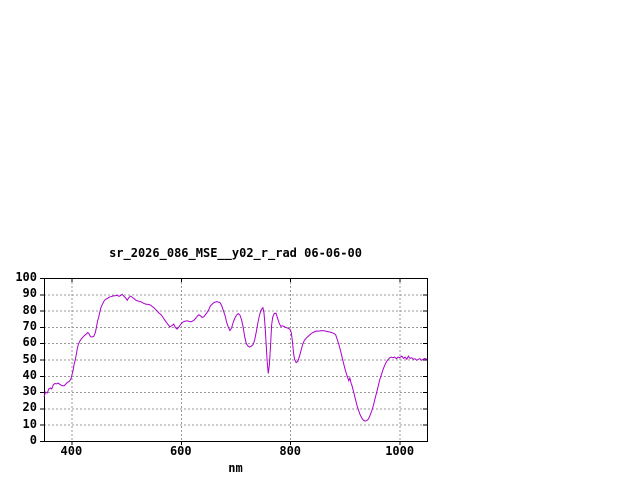 Image resolution: width=640 pixels, height=480 pixels. What do you see at coordinates (29, 293) in the screenshot?
I see `y-tick-label: 90` at bounding box center [29, 293].